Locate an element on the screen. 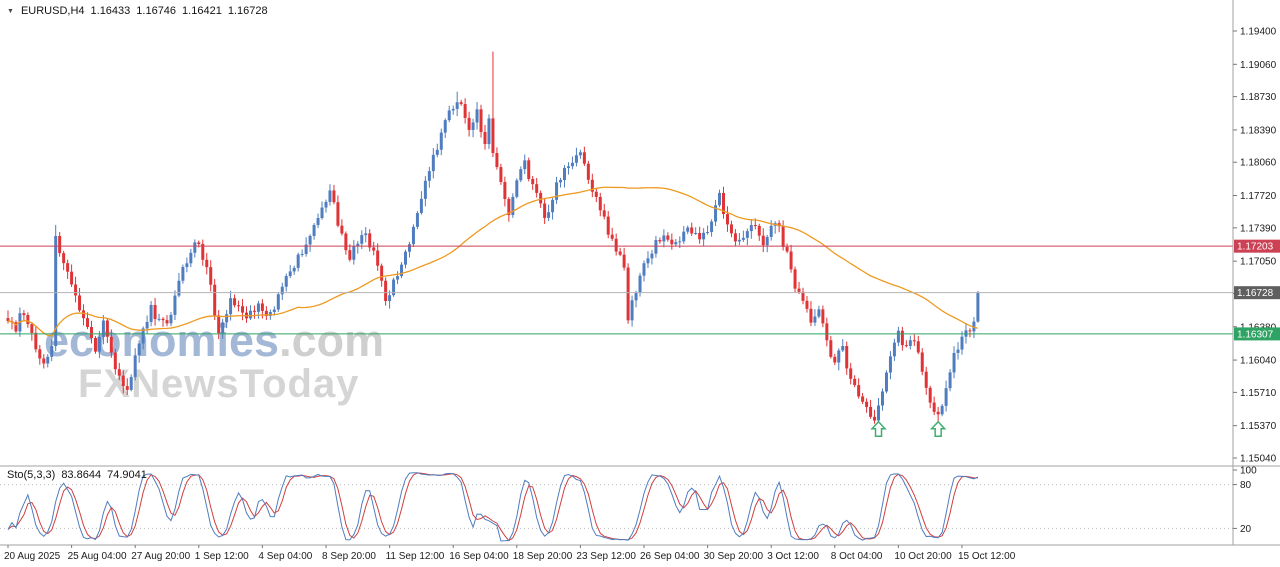 The image size is (1280, 567). time-tick-label: 18 Sep 20:00 is located at coordinates (543, 556).